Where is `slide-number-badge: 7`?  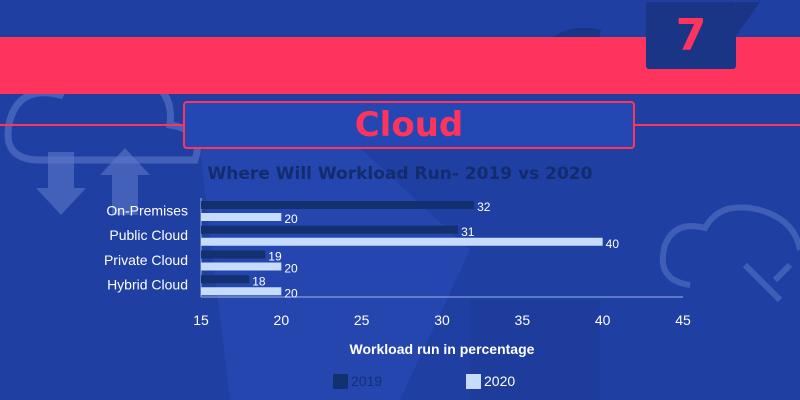
slide-number-badge: 7 is located at coordinates (691, 35).